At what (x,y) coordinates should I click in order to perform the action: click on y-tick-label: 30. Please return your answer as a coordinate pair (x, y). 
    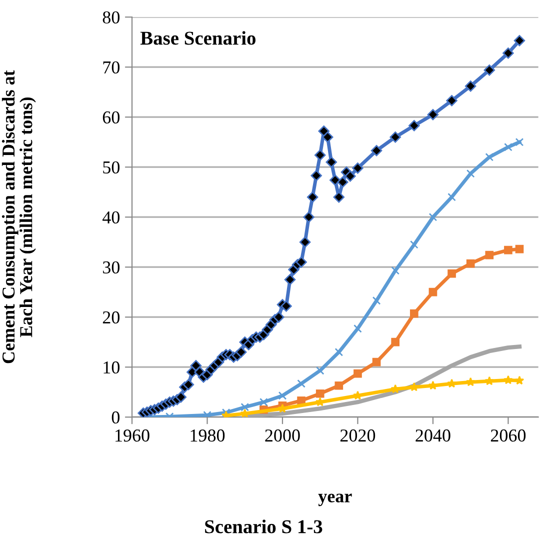
    Looking at the image, I should click on (111, 267).